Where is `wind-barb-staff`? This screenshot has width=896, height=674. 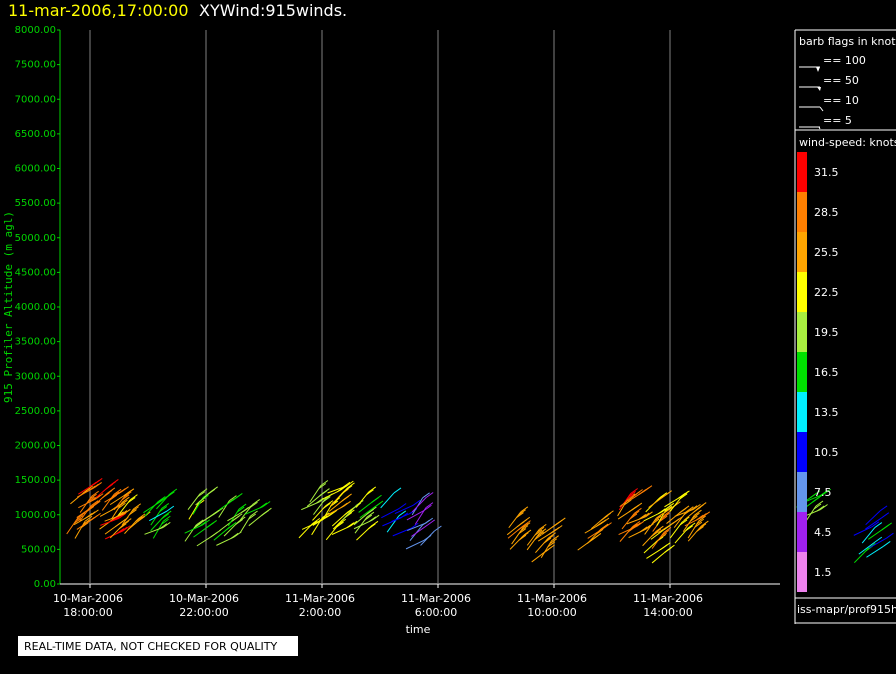
wind-barb-staff is located at coordinates (863, 531).